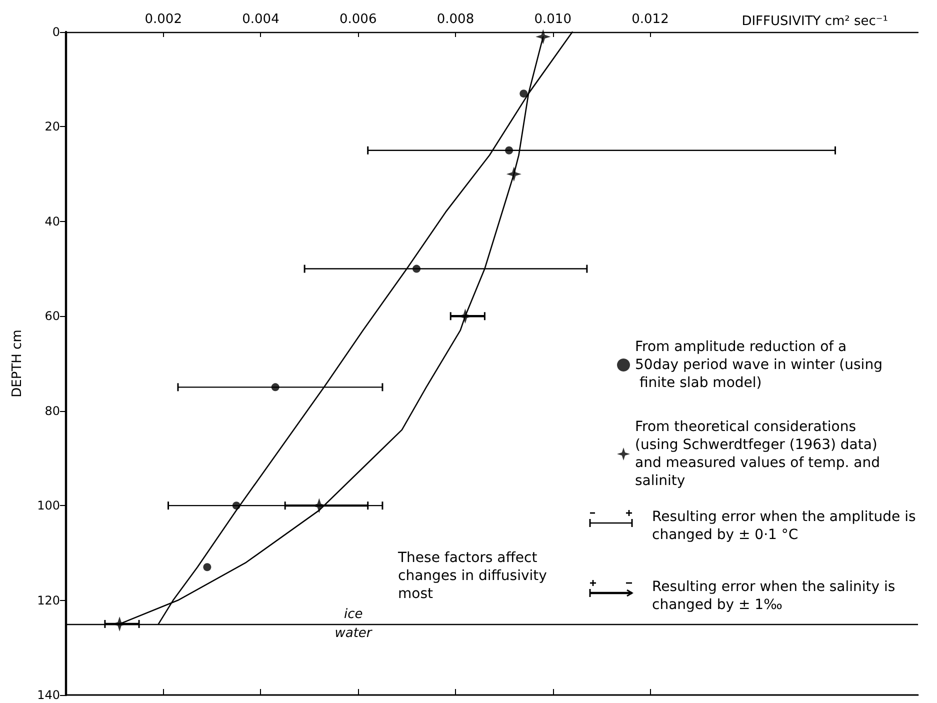  Describe the element at coordinates (353, 614) in the screenshot. I see `ref-line-label: ice` at that location.